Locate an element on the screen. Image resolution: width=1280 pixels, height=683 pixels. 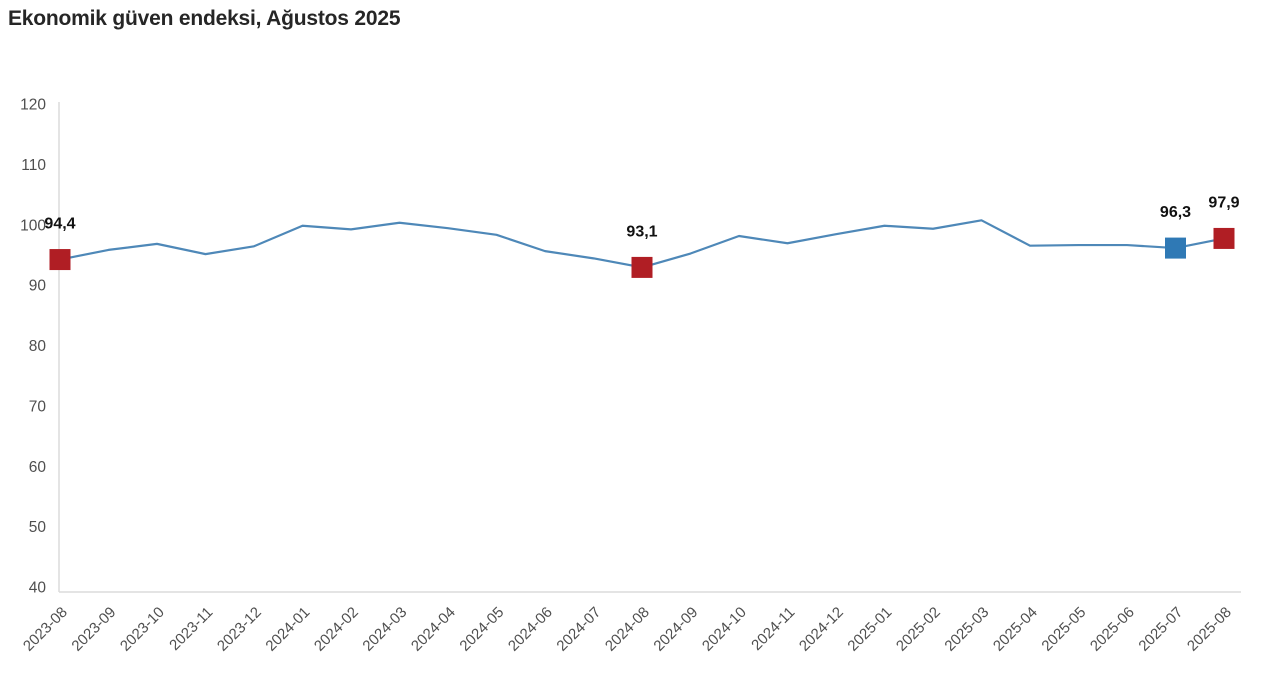
x-tick-label: 2025-01 is located at coordinates (869, 629).